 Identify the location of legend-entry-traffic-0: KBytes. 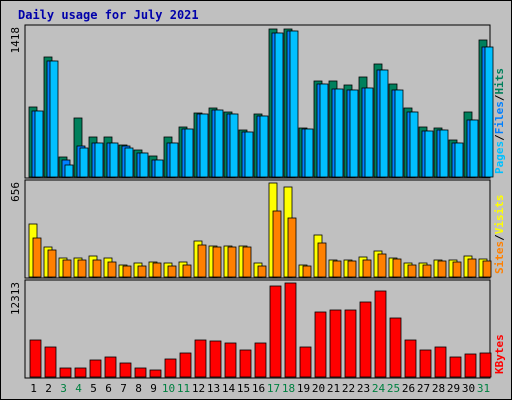
(499, 354).